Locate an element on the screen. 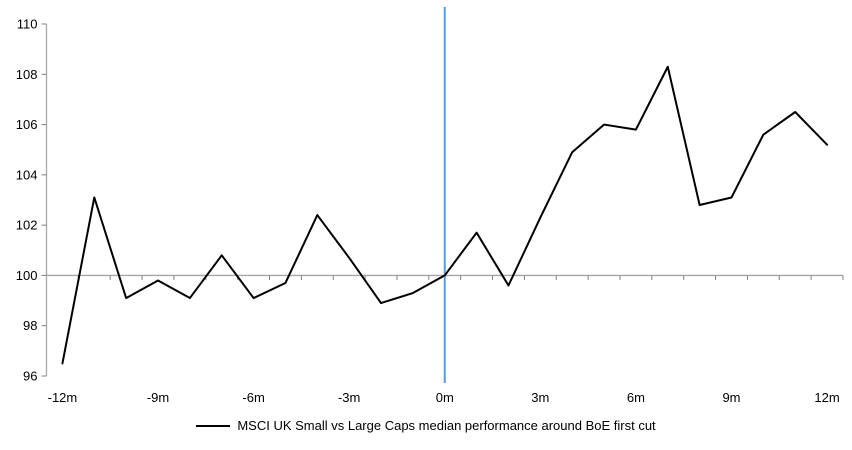 The width and height of the screenshot is (852, 450). x-tick-label: 12m is located at coordinates (826, 397).